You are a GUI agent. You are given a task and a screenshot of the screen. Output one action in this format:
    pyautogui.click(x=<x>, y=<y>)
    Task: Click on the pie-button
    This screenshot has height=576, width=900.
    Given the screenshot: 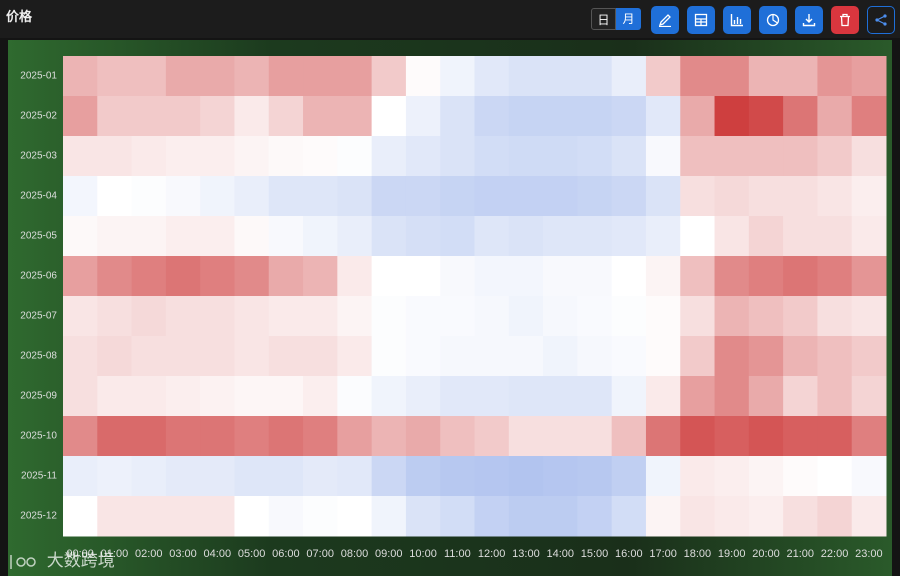 What is the action you would take?
    pyautogui.click(x=773, y=20)
    